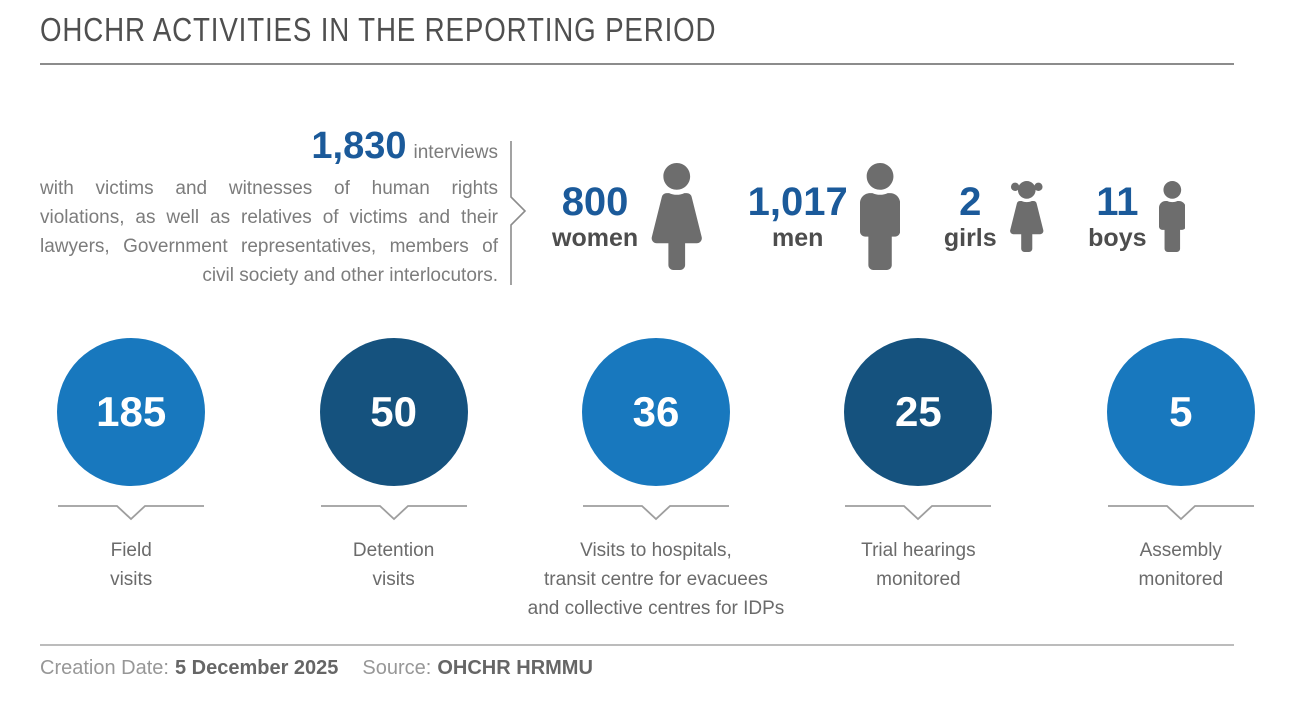 The height and width of the screenshot is (705, 1312). What do you see at coordinates (797, 201) in the screenshot?
I see `men-count: 1,017` at bounding box center [797, 201].